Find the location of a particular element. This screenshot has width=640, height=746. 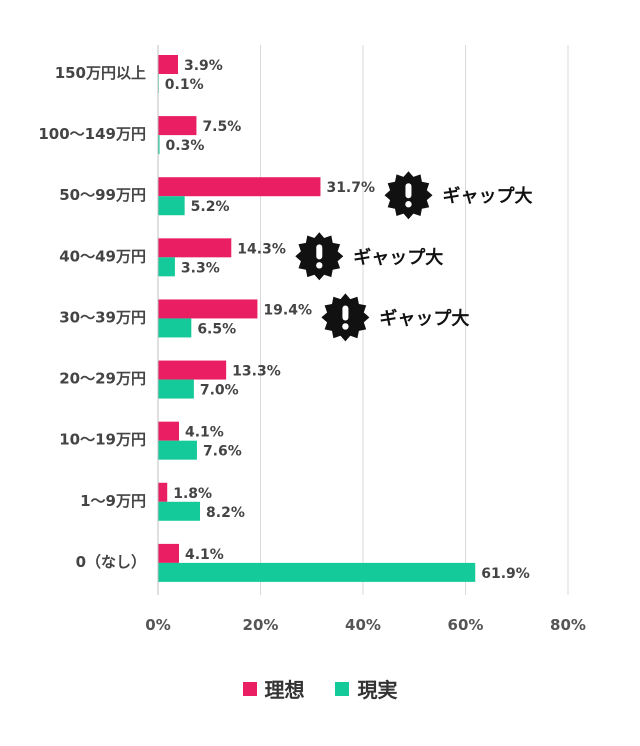

category-label: 100〜149万円 is located at coordinates (92, 134).